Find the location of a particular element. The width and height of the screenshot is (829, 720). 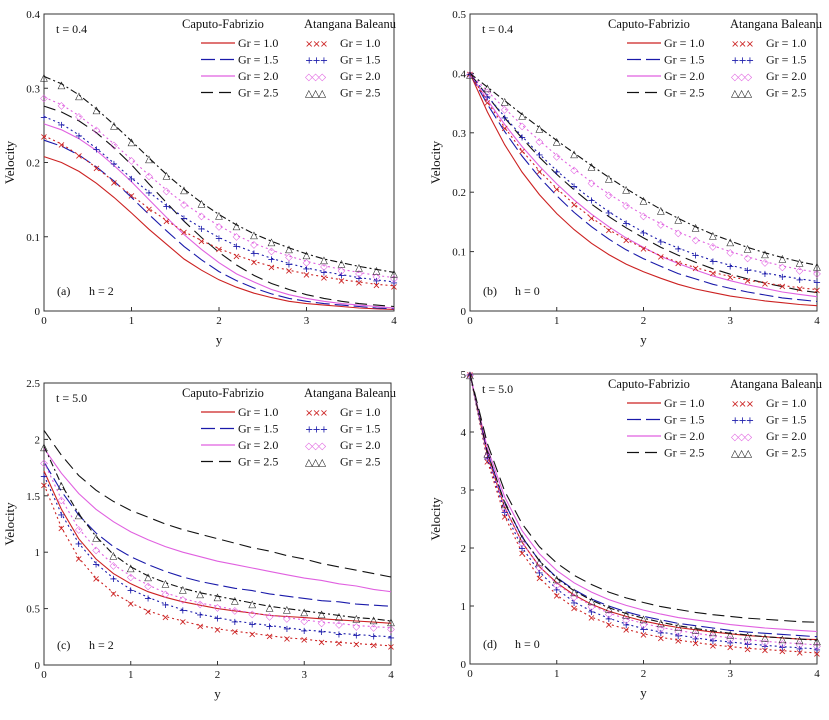

y-tick-label: 5 is located at coordinates (464, 375).